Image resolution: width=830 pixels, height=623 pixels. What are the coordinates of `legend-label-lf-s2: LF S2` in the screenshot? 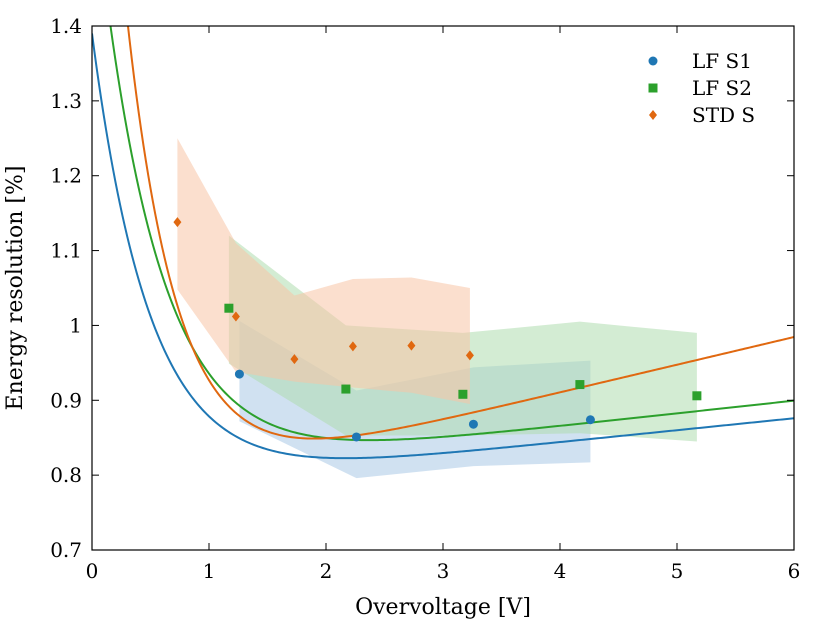 It's located at (722, 88).